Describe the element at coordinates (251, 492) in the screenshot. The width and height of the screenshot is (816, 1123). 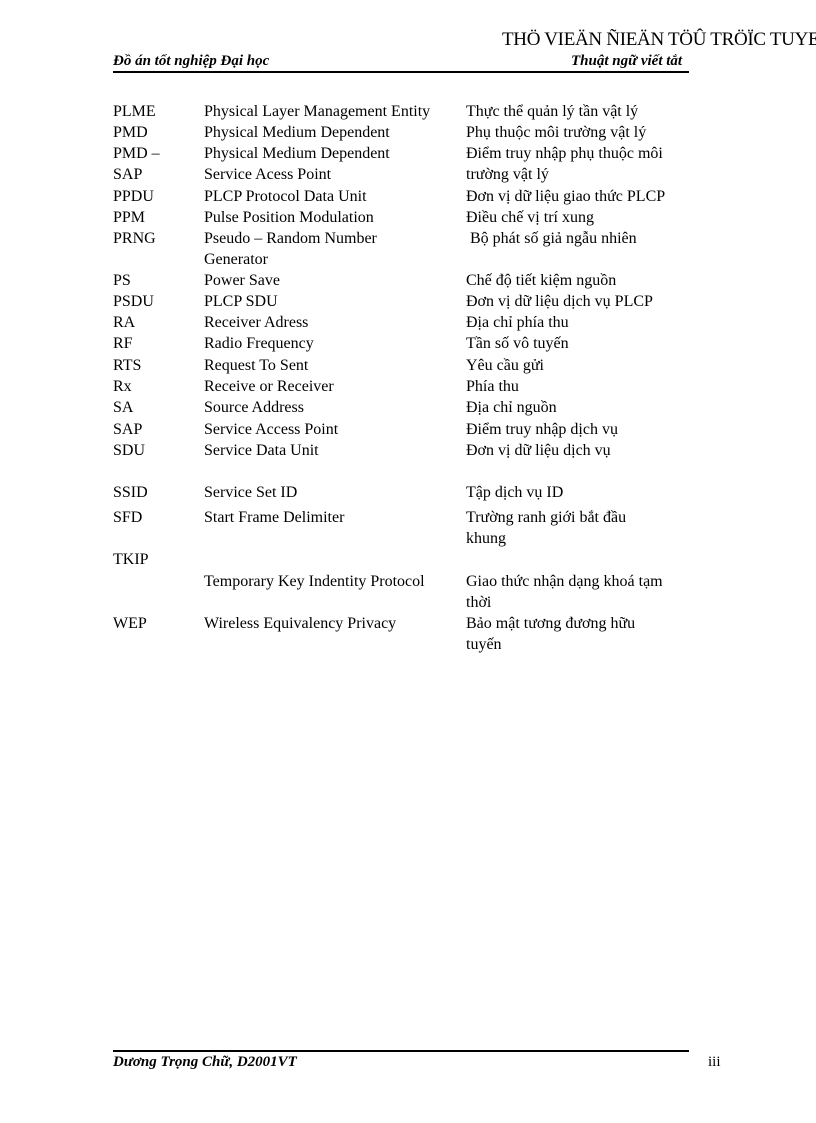
I see `term: Service Set ID` at that location.